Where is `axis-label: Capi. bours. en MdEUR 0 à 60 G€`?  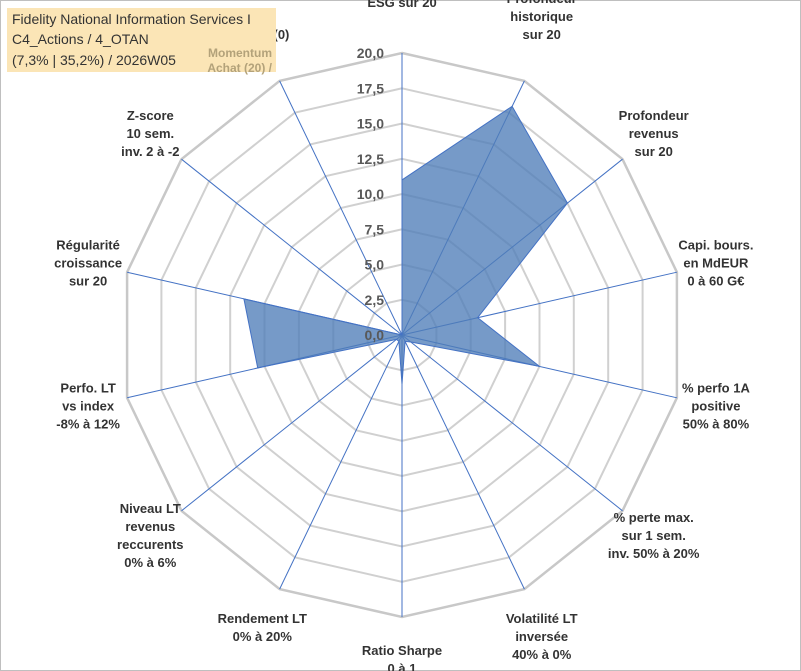
axis-label: Capi. bours. en MdEUR 0 à 60 G€ is located at coordinates (715, 262).